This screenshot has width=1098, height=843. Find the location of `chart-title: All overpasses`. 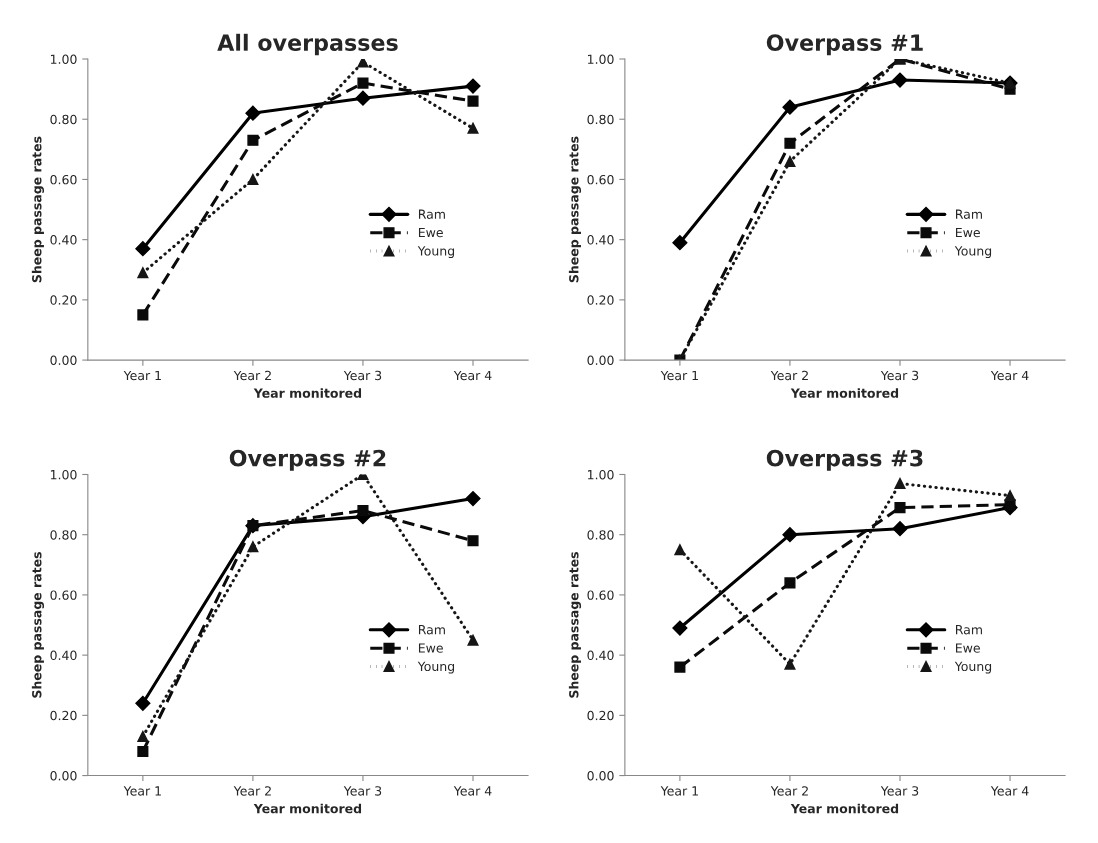

chart-title: All overpasses is located at coordinates (307, 44).